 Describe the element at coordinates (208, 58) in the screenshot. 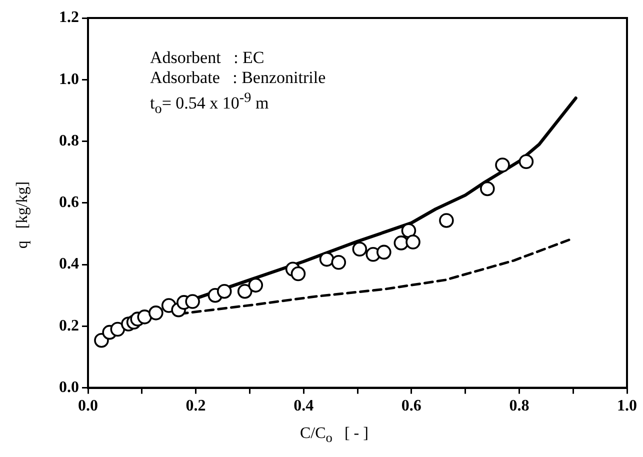

I see `annotation: Adsorbent : EC` at that location.